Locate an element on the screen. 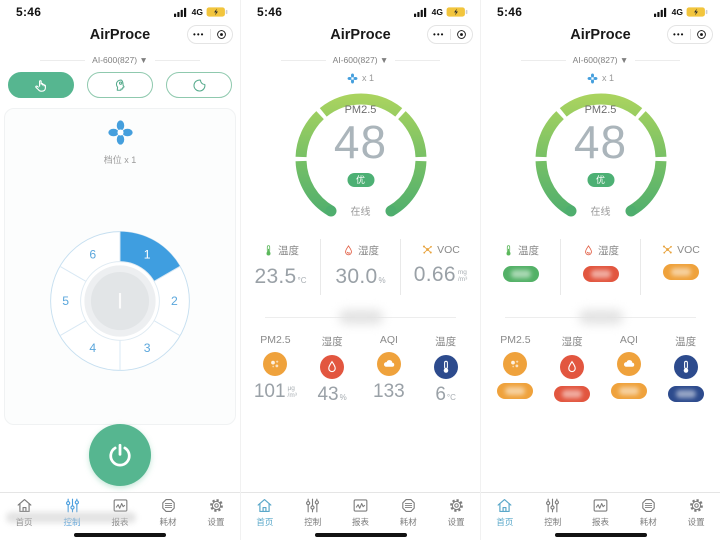 This screenshot has width=720, height=540. location-blur is located at coordinates (600, 317).